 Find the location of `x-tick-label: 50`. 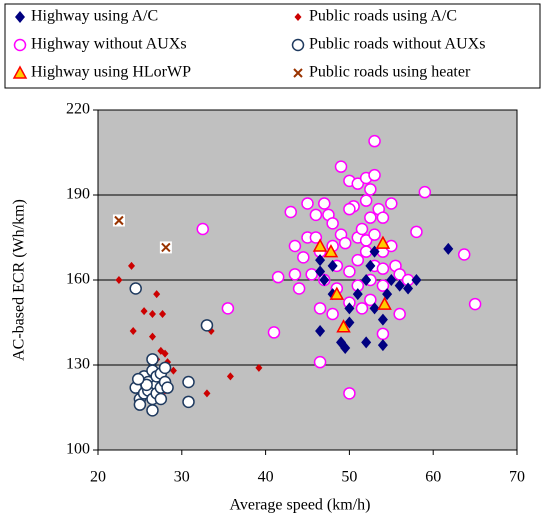

x-tick-label: 50 is located at coordinates (349, 477).